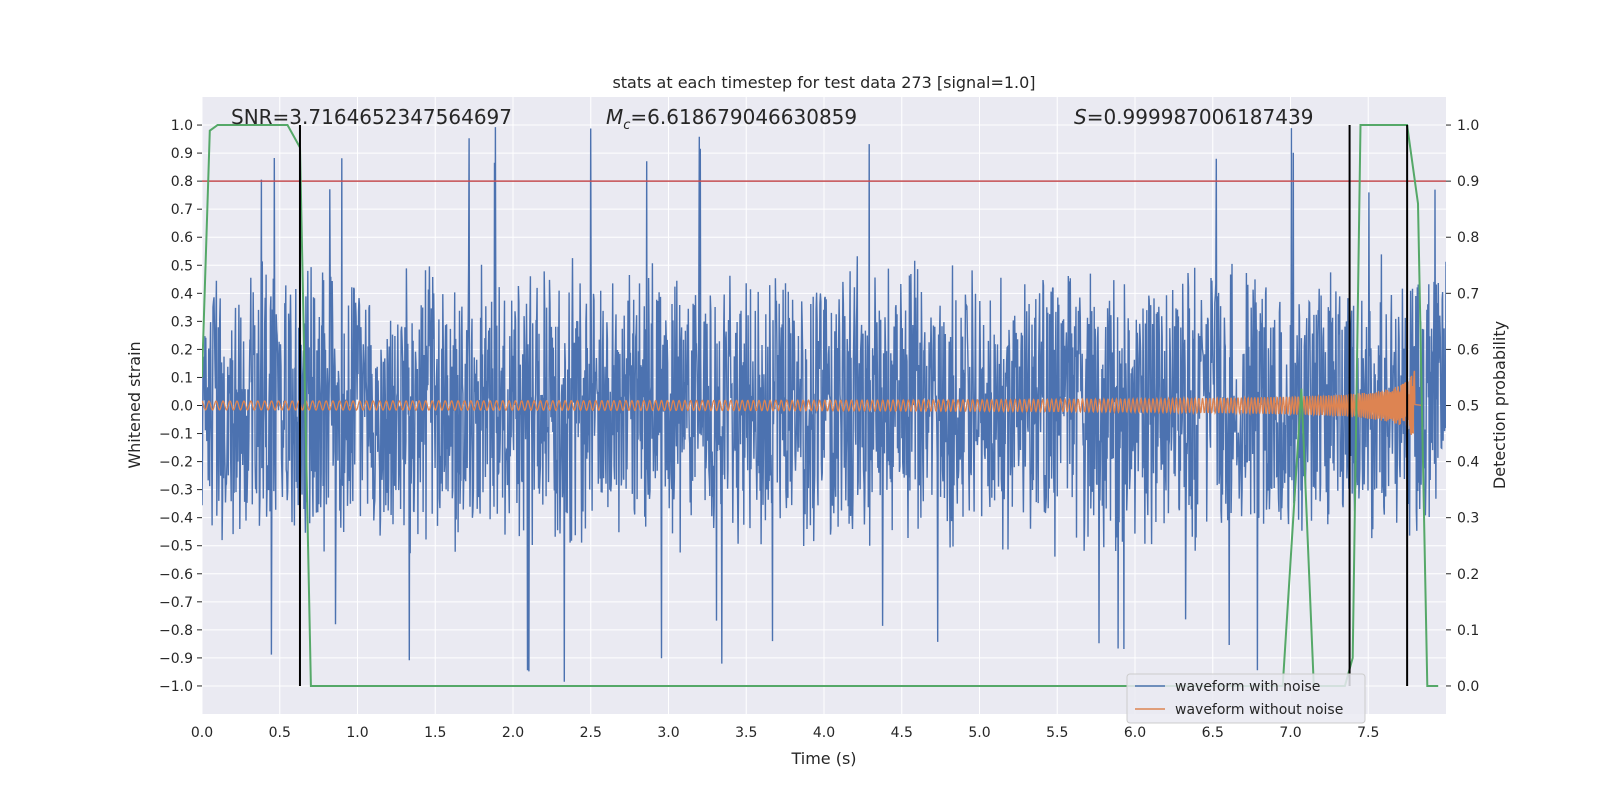 This screenshot has width=1600, height=800. Describe the element at coordinates (979, 733) in the screenshot. I see `x-tick-label: 5.0` at that location.